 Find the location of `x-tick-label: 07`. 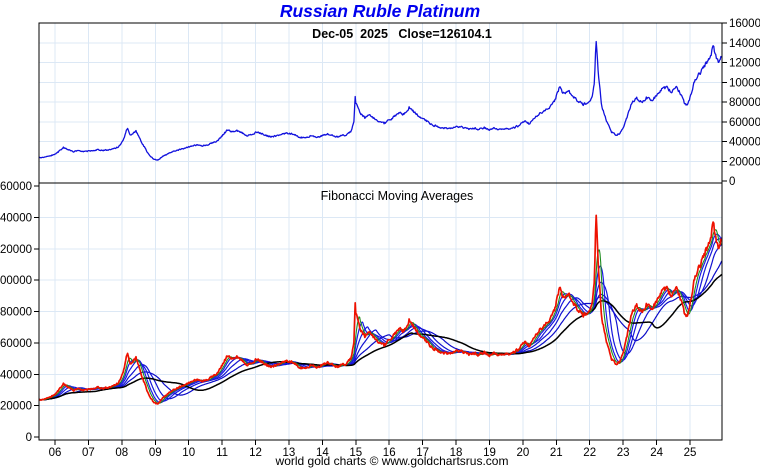

x-tick-label: 07 is located at coordinates (88, 453).